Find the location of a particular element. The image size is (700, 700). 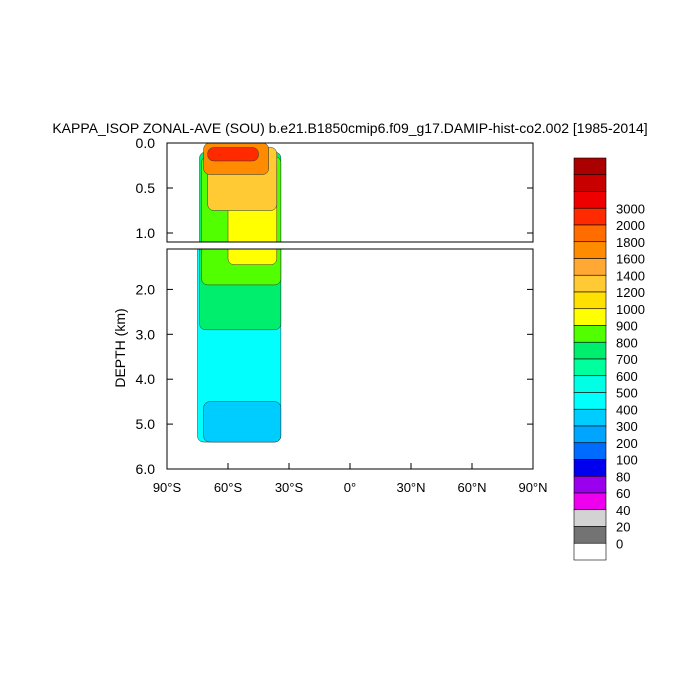

colorbar-label: 100 is located at coordinates (627, 460).